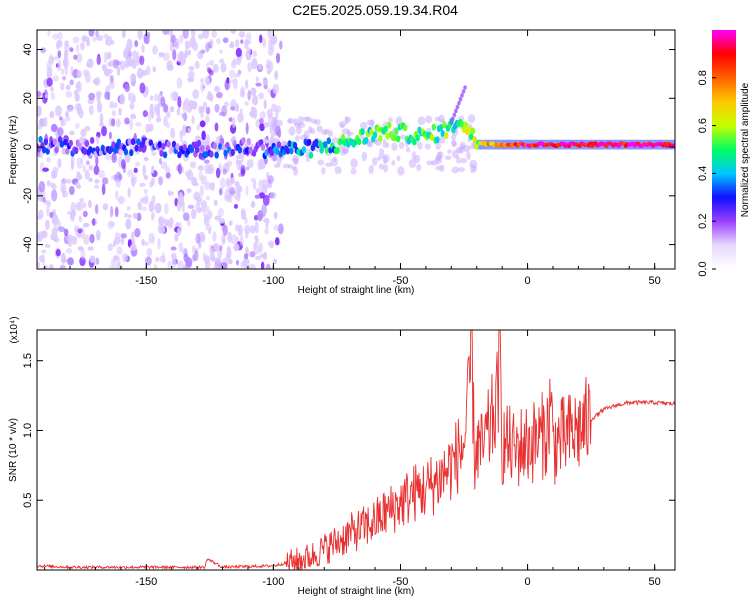 Image resolution: width=750 pixels, height=600 pixels. Describe the element at coordinates (28, 500) in the screenshot. I see `y-tick-label: 0.5` at that location.